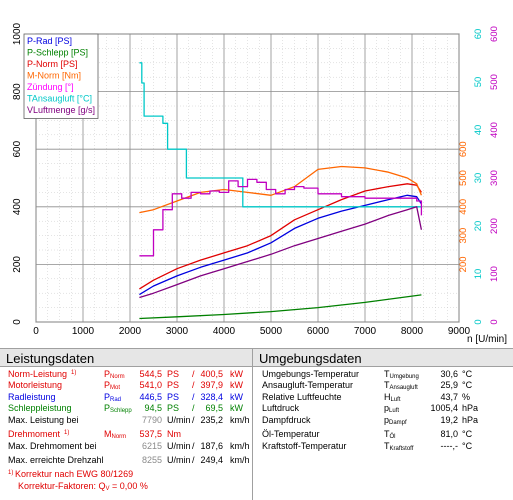 This screenshot has width=513, height=500. Describe the element at coordinates (17, 33) in the screenshot. I see `y-tick-label: 1000` at that location.